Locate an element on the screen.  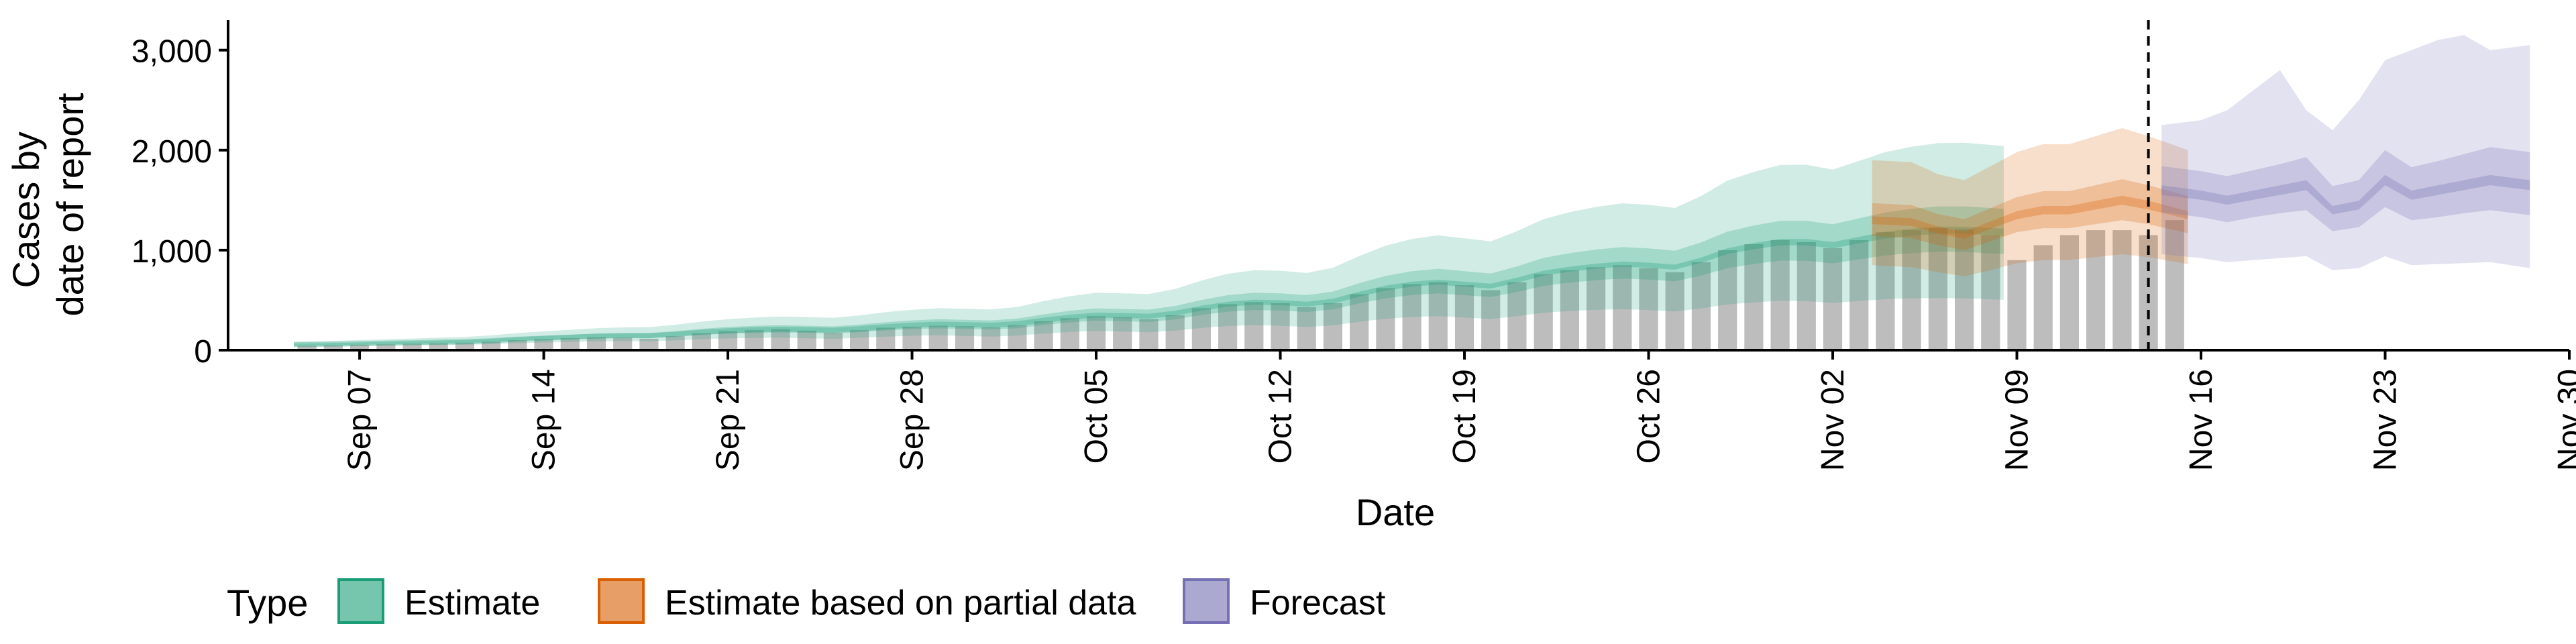
x-axis-label: Date is located at coordinates (1395, 512).